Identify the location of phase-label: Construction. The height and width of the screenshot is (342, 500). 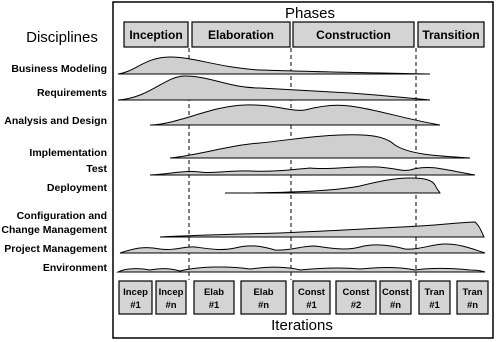
(353, 35).